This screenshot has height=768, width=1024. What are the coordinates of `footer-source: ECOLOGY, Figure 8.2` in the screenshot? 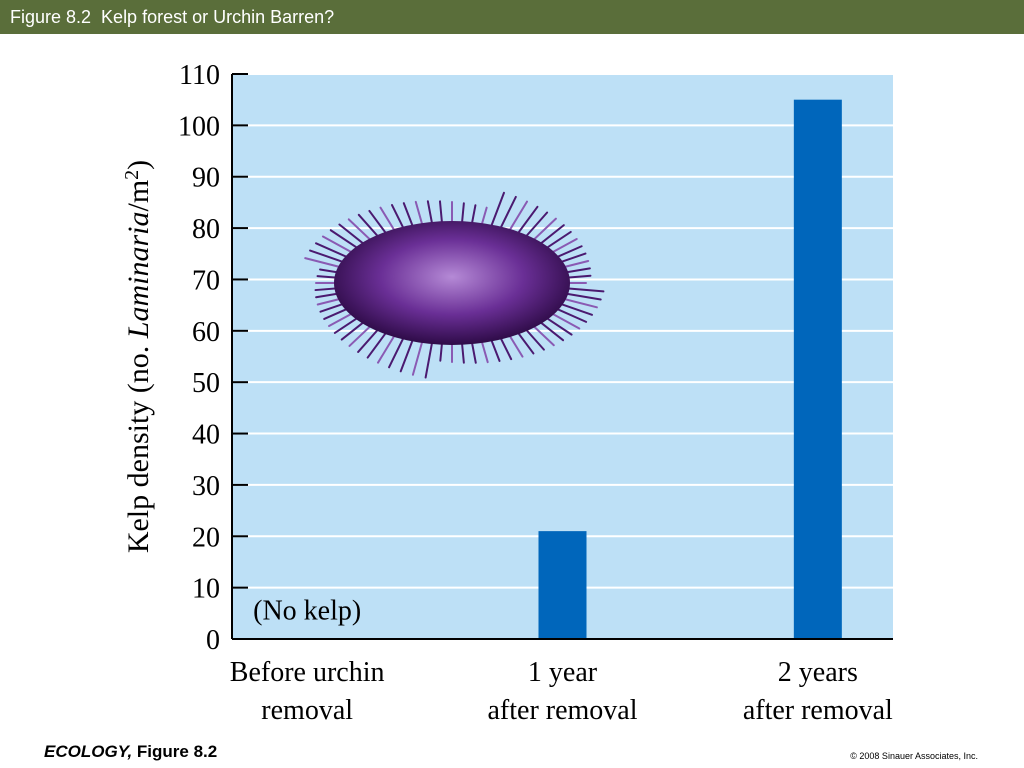 It's located at (130, 752).